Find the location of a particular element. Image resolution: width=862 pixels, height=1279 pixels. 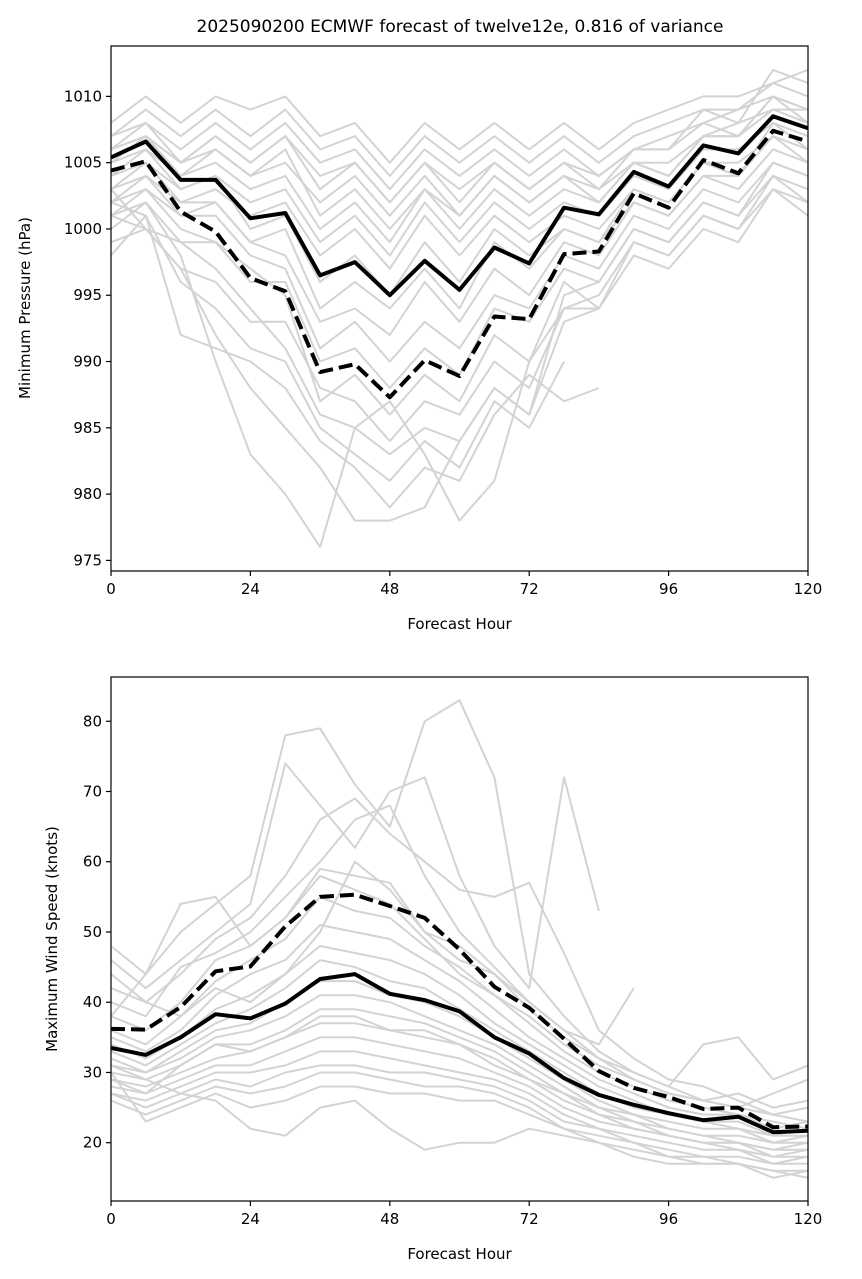

pressure-x-tick-label: 96 is located at coordinates (668, 589).